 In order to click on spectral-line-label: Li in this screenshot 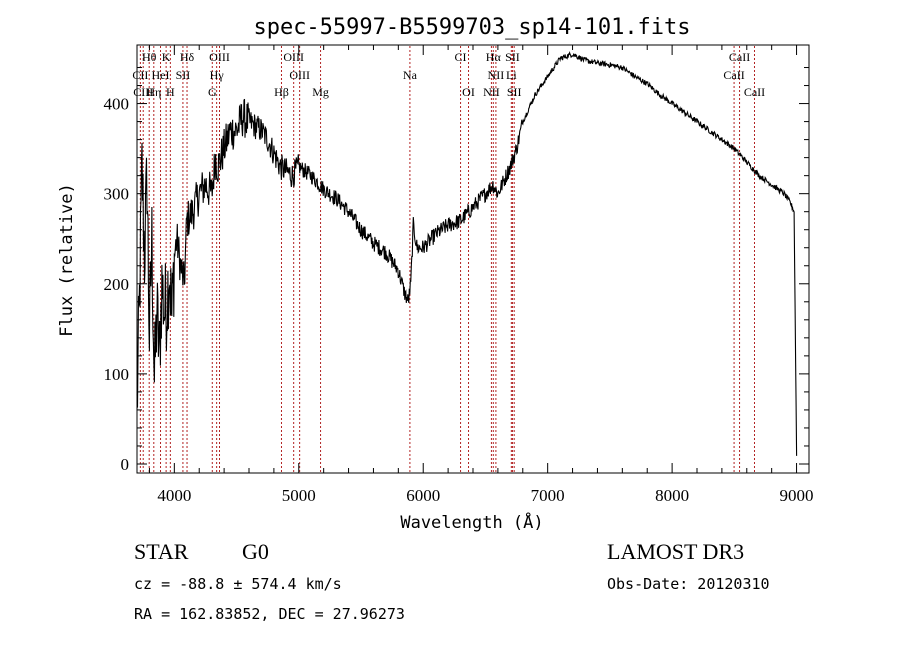, I will do `click(511, 75)`.